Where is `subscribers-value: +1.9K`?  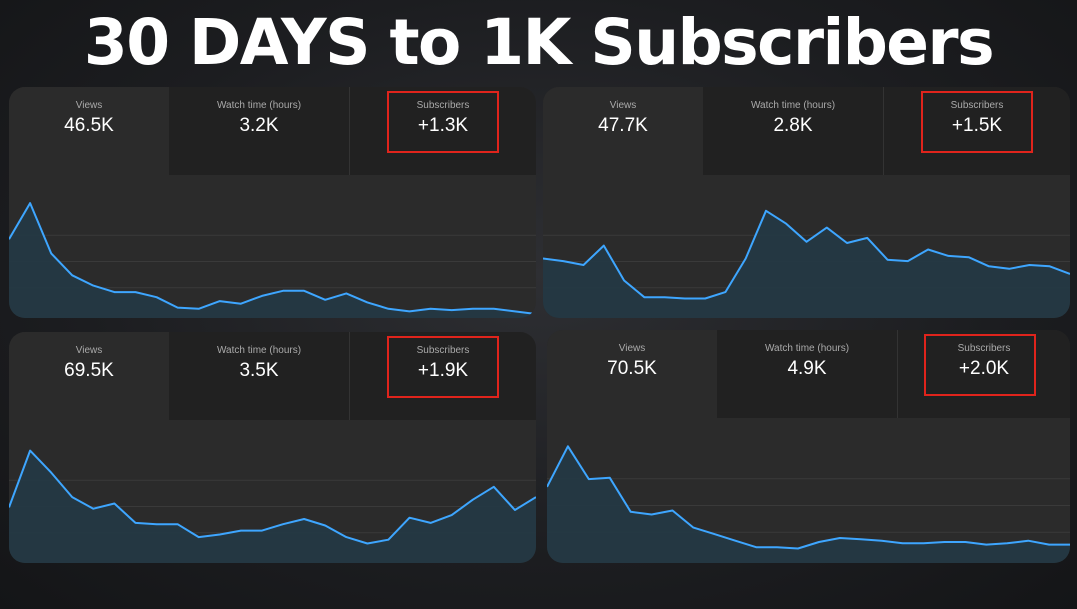
subscribers-value: +1.9K is located at coordinates (443, 370).